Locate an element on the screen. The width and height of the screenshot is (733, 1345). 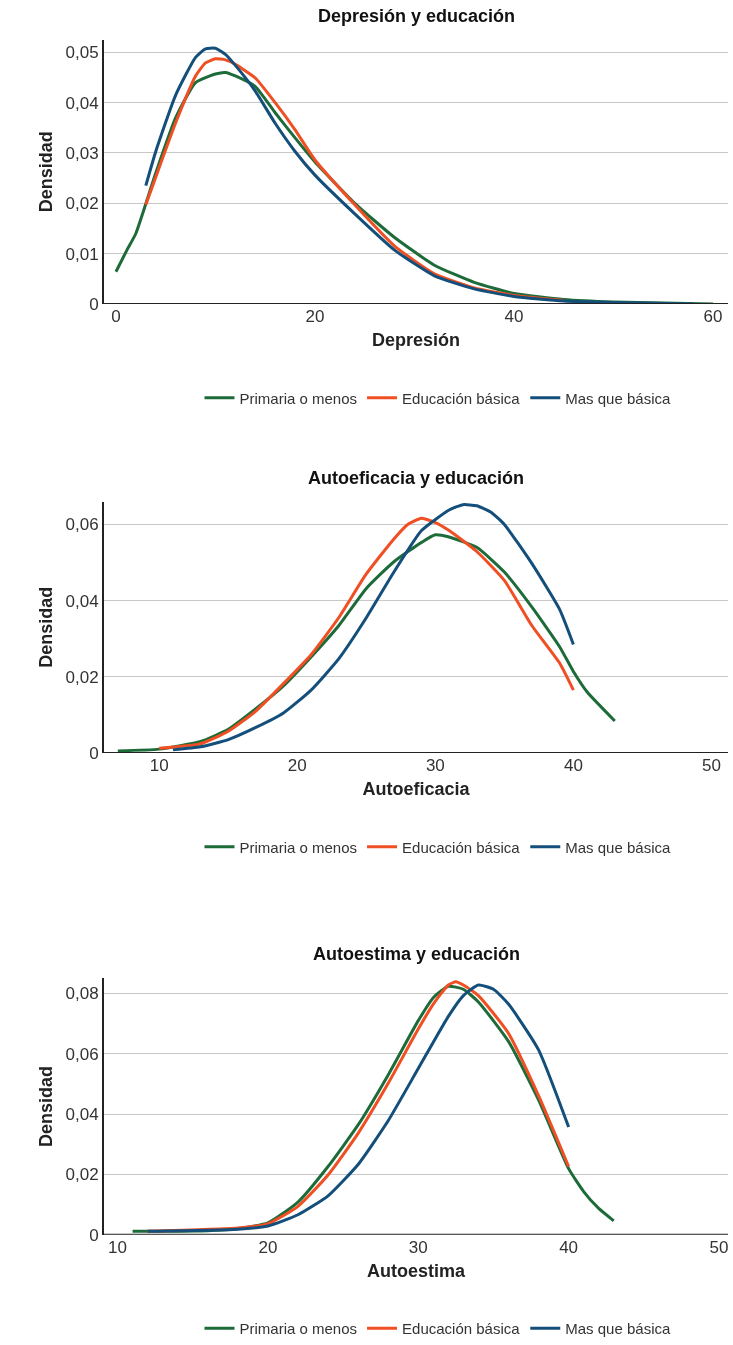
x-axis-title: Autoeficacia is located at coordinates (416, 789).